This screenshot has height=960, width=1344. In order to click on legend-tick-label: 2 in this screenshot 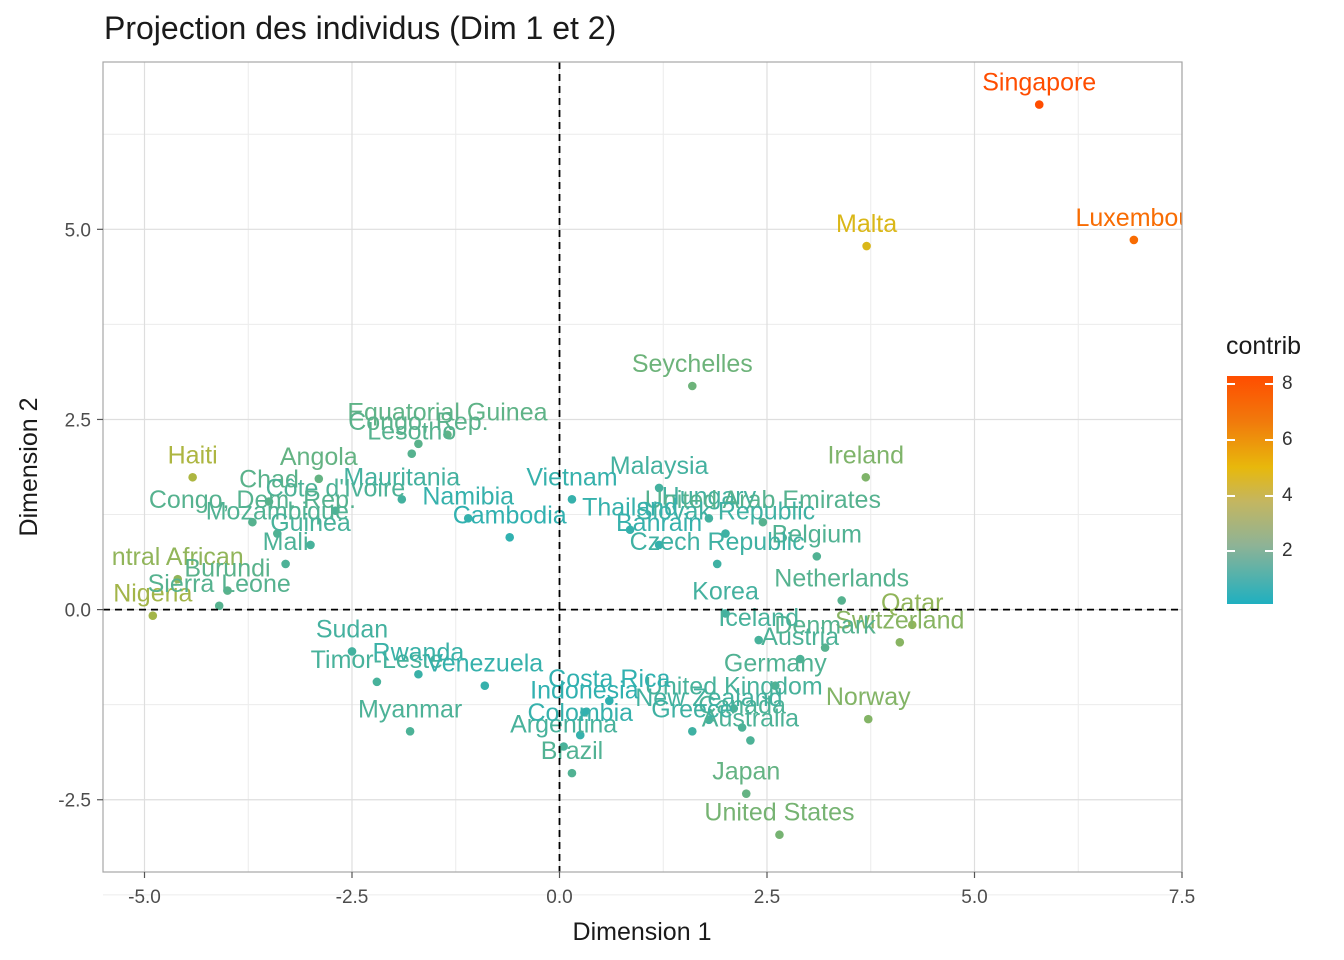, I will do `click(1287, 551)`.